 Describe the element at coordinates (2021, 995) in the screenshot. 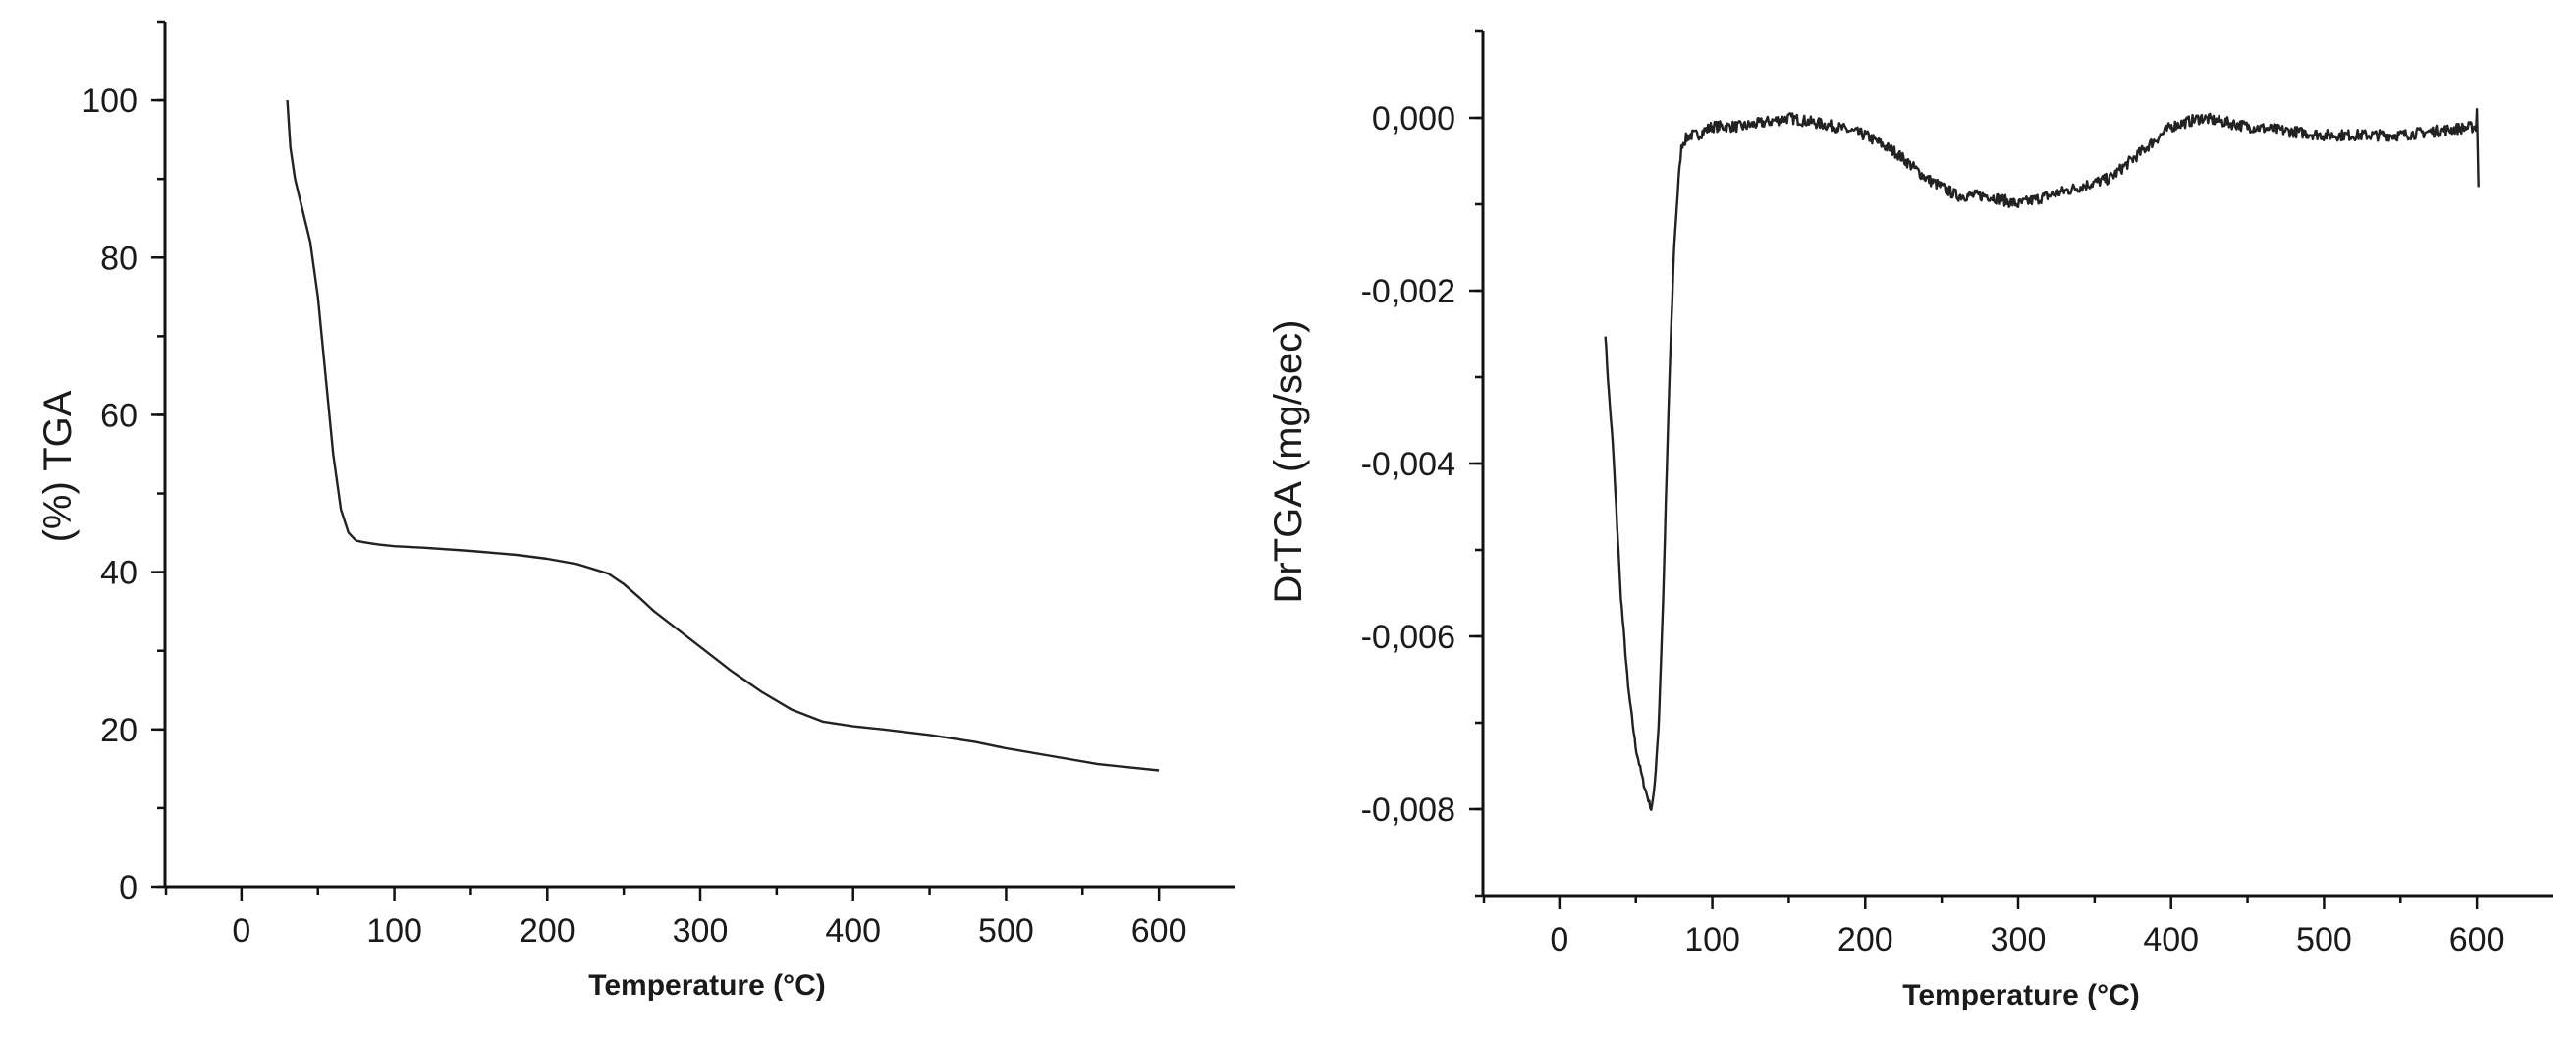

I see `drtga-x-axis-title: Temperature (°C)` at that location.